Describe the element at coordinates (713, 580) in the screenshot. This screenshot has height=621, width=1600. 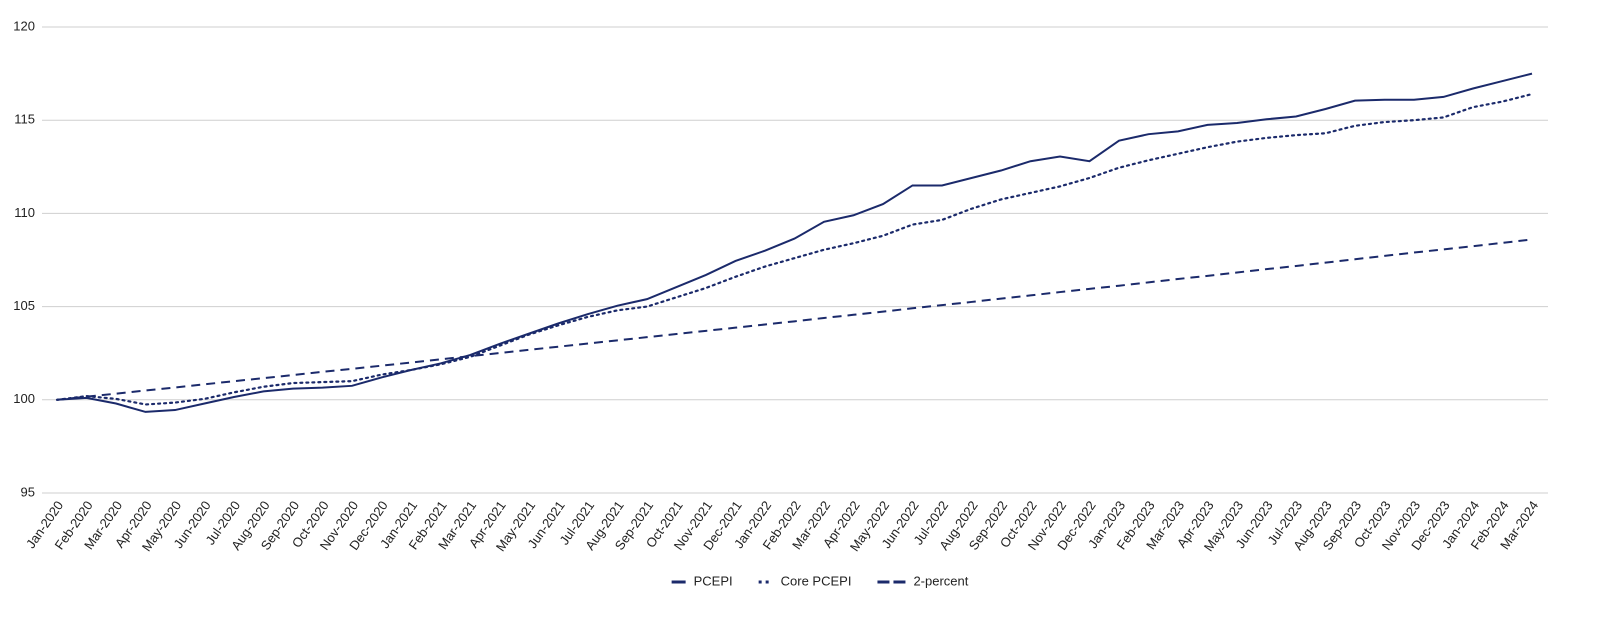
I see `legend-label: PCEPI` at that location.